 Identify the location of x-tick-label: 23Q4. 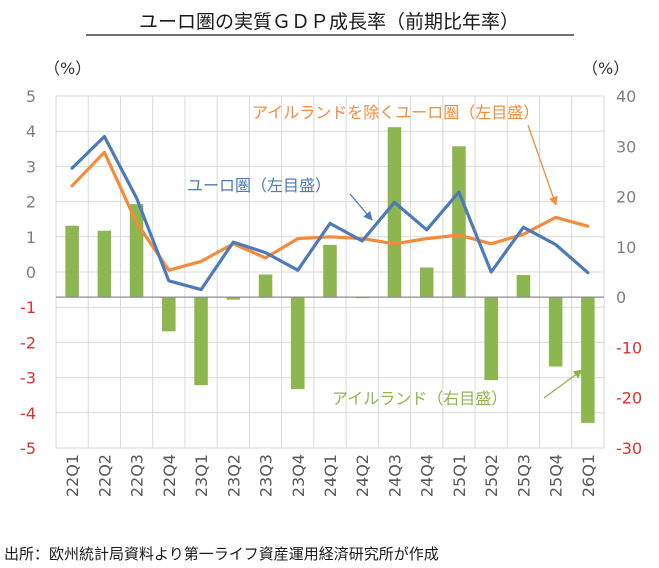
(298, 475).